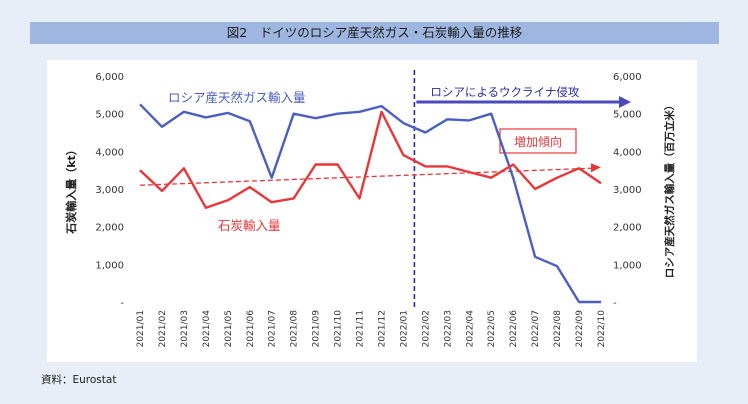 This screenshot has height=404, width=748. I want to click on trend-label: 増加傾向, so click(538, 141).